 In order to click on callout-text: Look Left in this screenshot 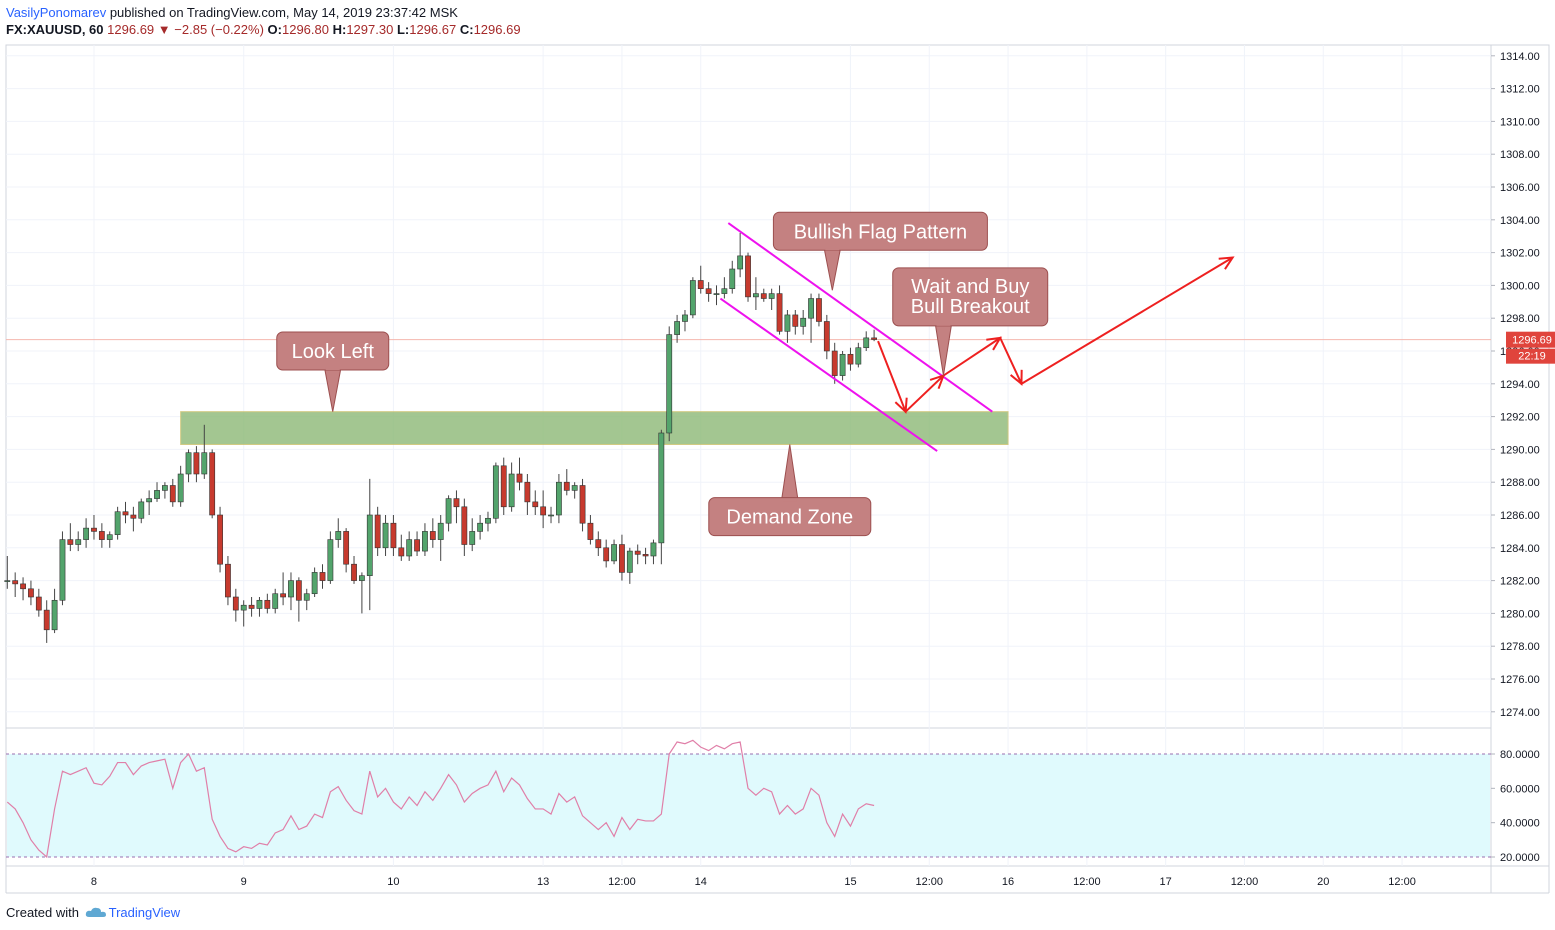, I will do `click(333, 352)`.